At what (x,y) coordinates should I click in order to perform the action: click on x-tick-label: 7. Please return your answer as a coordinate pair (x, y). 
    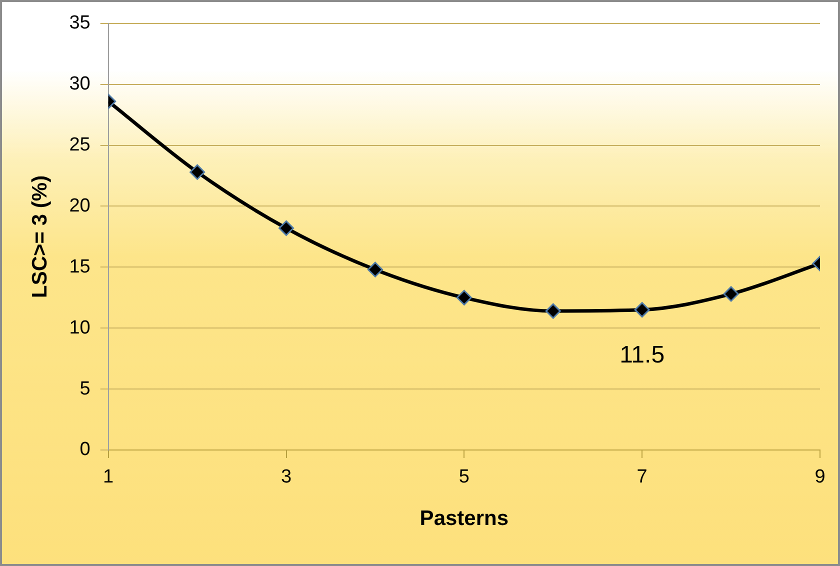
    Looking at the image, I should click on (642, 477).